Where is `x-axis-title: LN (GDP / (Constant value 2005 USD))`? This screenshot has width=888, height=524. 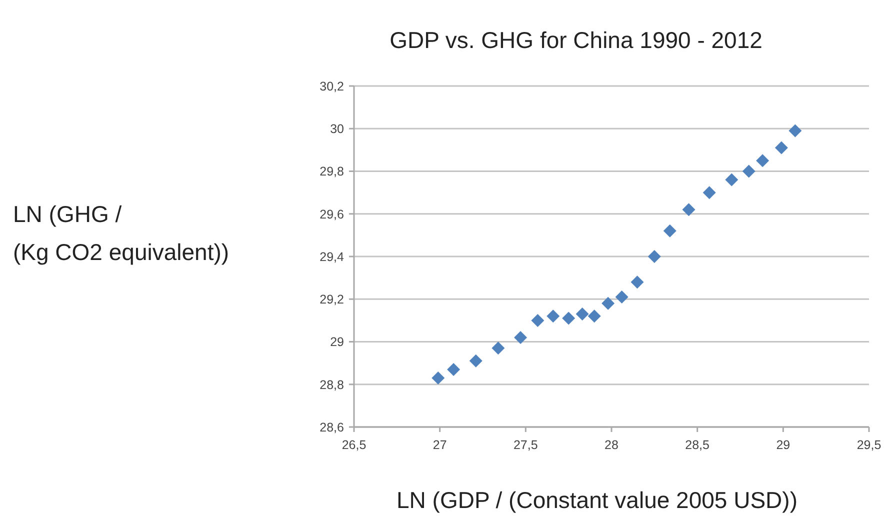
x-axis-title: LN (GDP / (Constant value 2005 USD)) is located at coordinates (597, 500).